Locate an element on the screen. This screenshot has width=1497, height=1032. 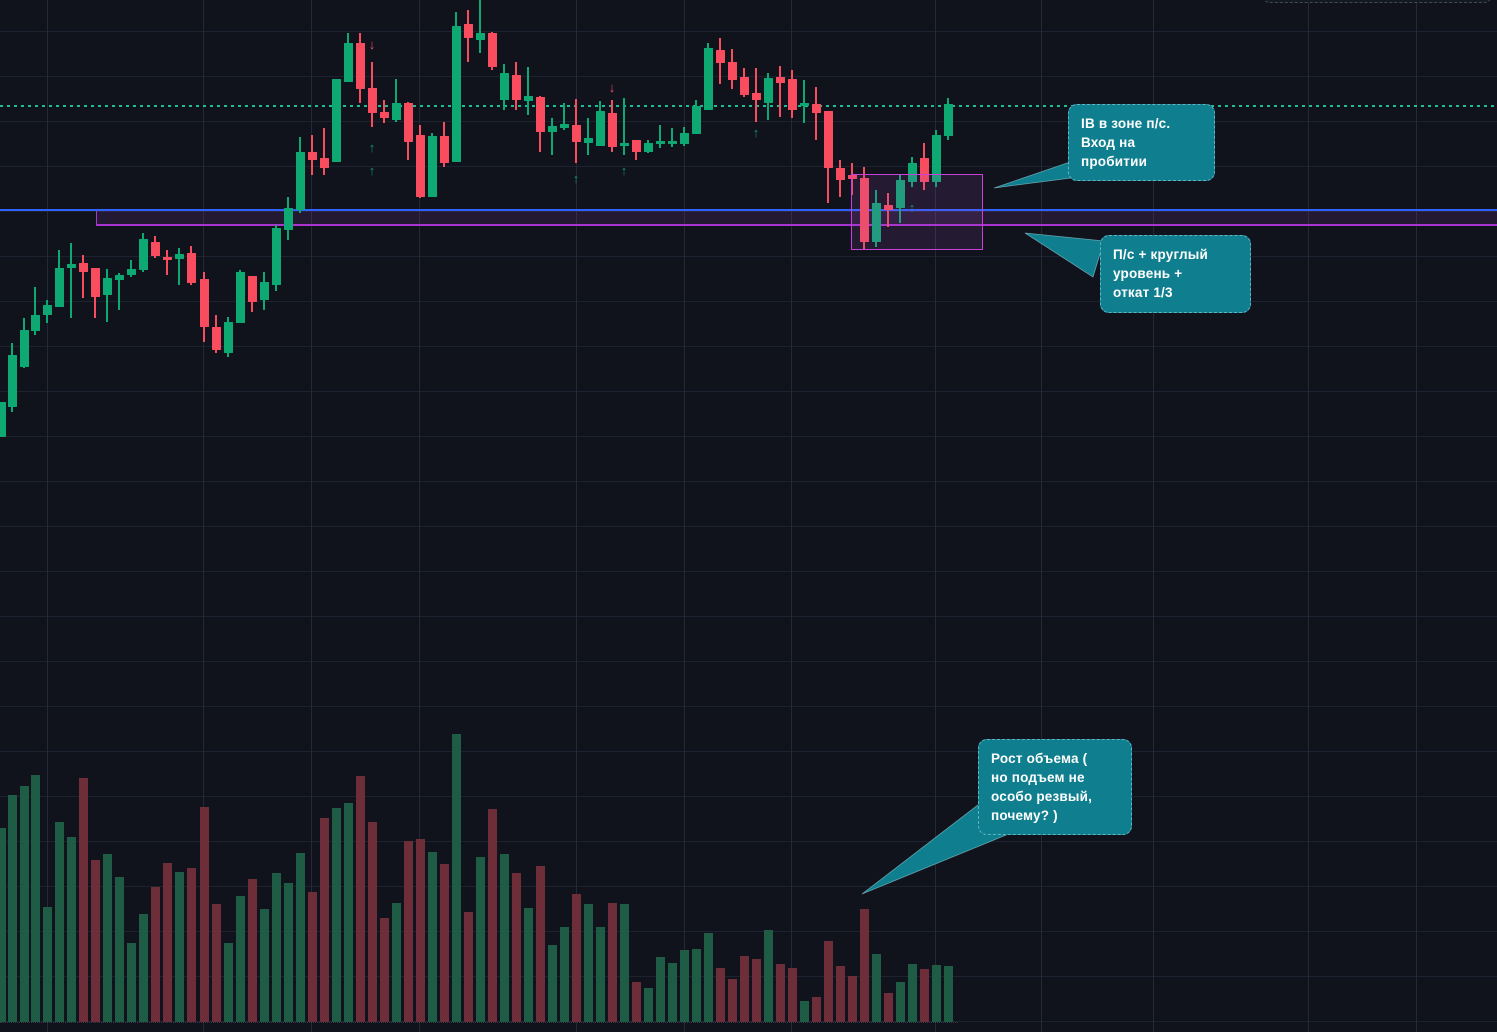
callout-level-note: П/с + круглый уровень + откат 1/3 is located at coordinates (1175, 274).